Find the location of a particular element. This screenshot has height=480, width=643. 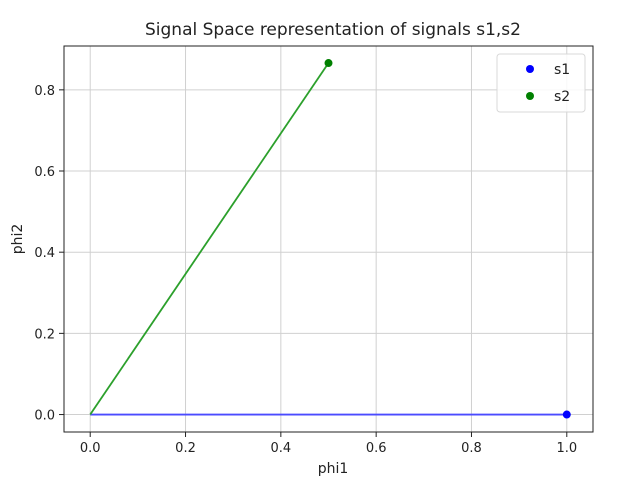

y-tick-label: 0.8 is located at coordinates (44, 91).